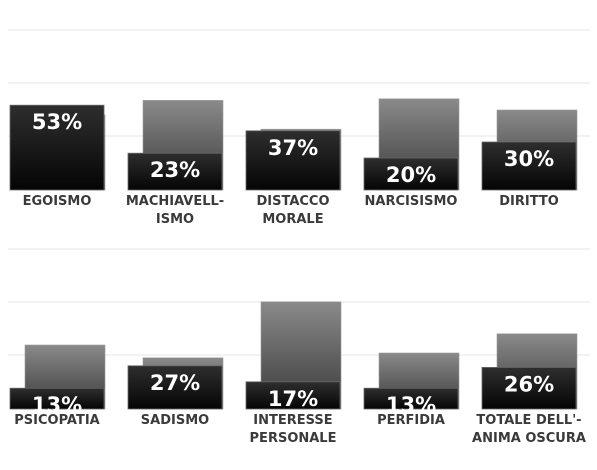  What do you see at coordinates (56, 420) in the screenshot?
I see `category-label: PSICOPATIA` at bounding box center [56, 420].